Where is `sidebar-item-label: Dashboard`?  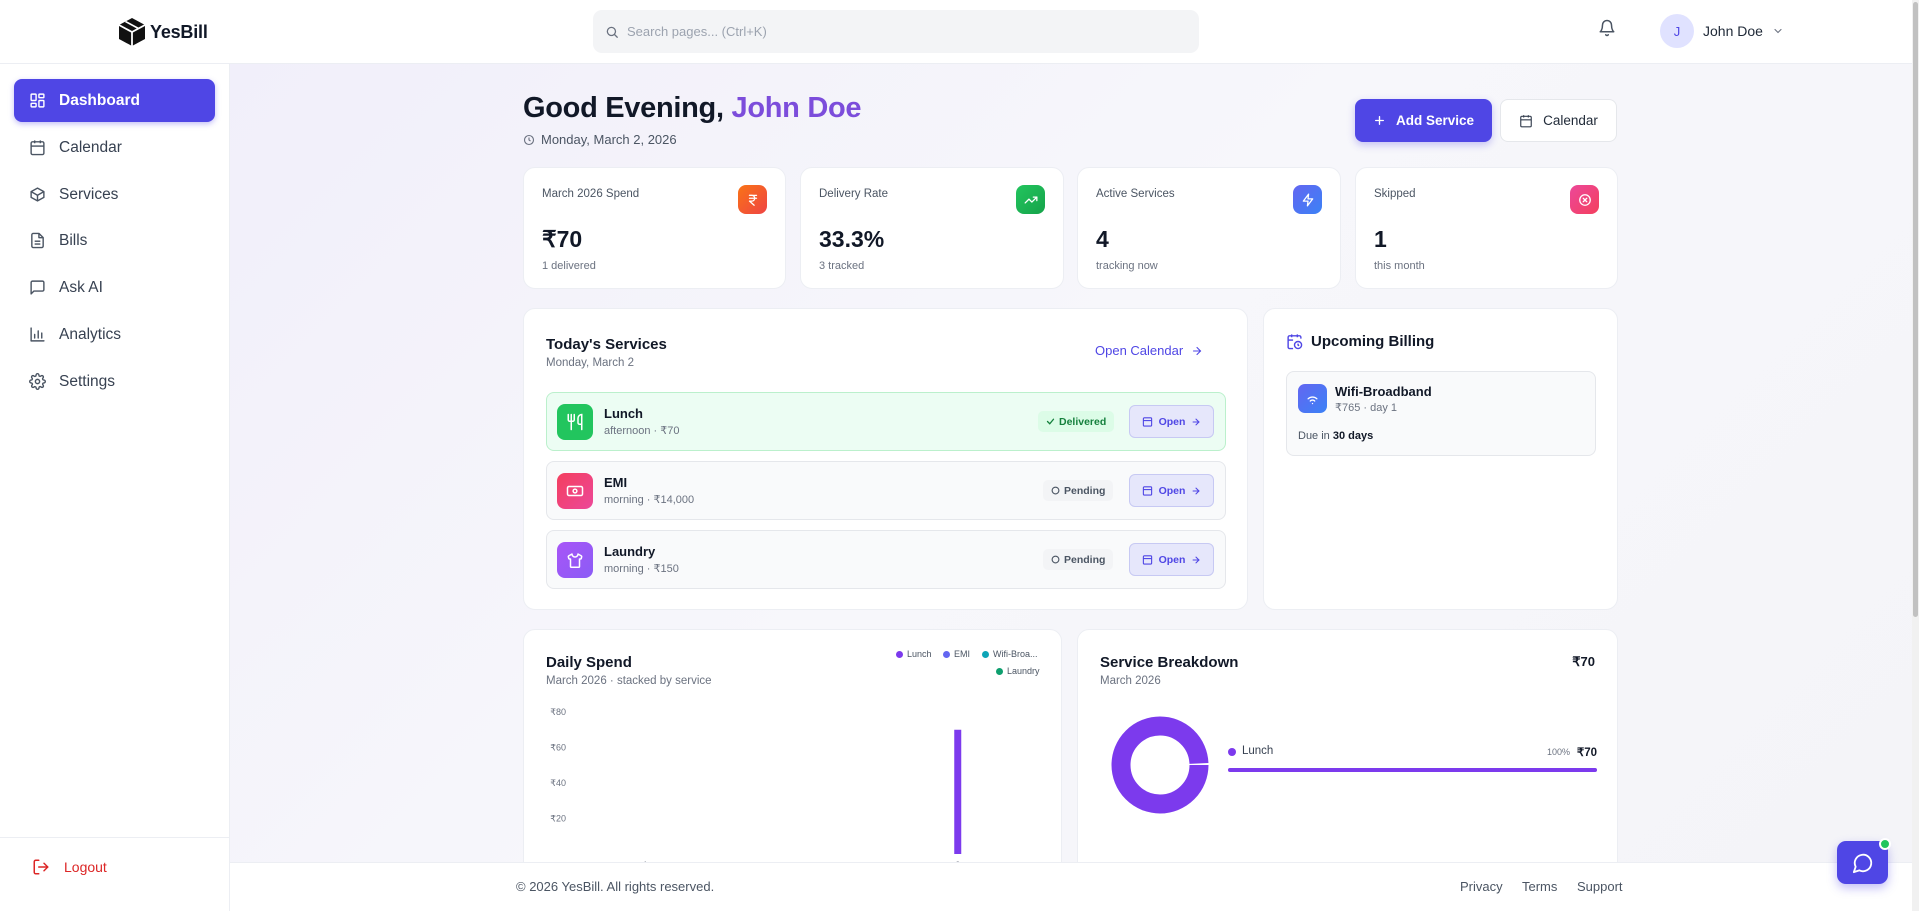
sidebar-item-label: Dashboard is located at coordinates (99, 100).